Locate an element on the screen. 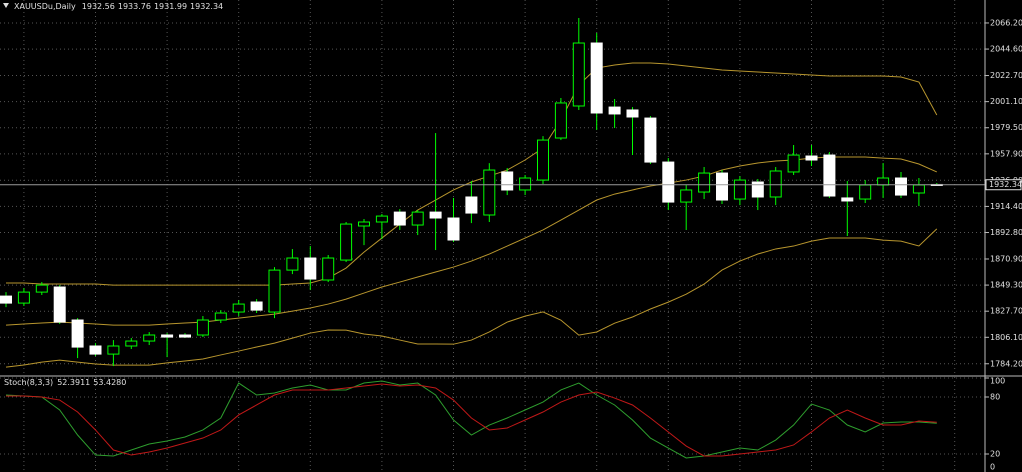 The image size is (1022, 472). stoch-title: Stoch(8,3,3) is located at coordinates (28, 382).